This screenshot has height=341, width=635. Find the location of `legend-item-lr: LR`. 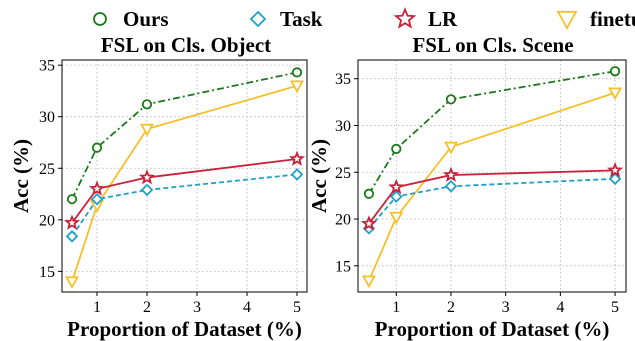

legend-item-lr: LR is located at coordinates (425, 19).